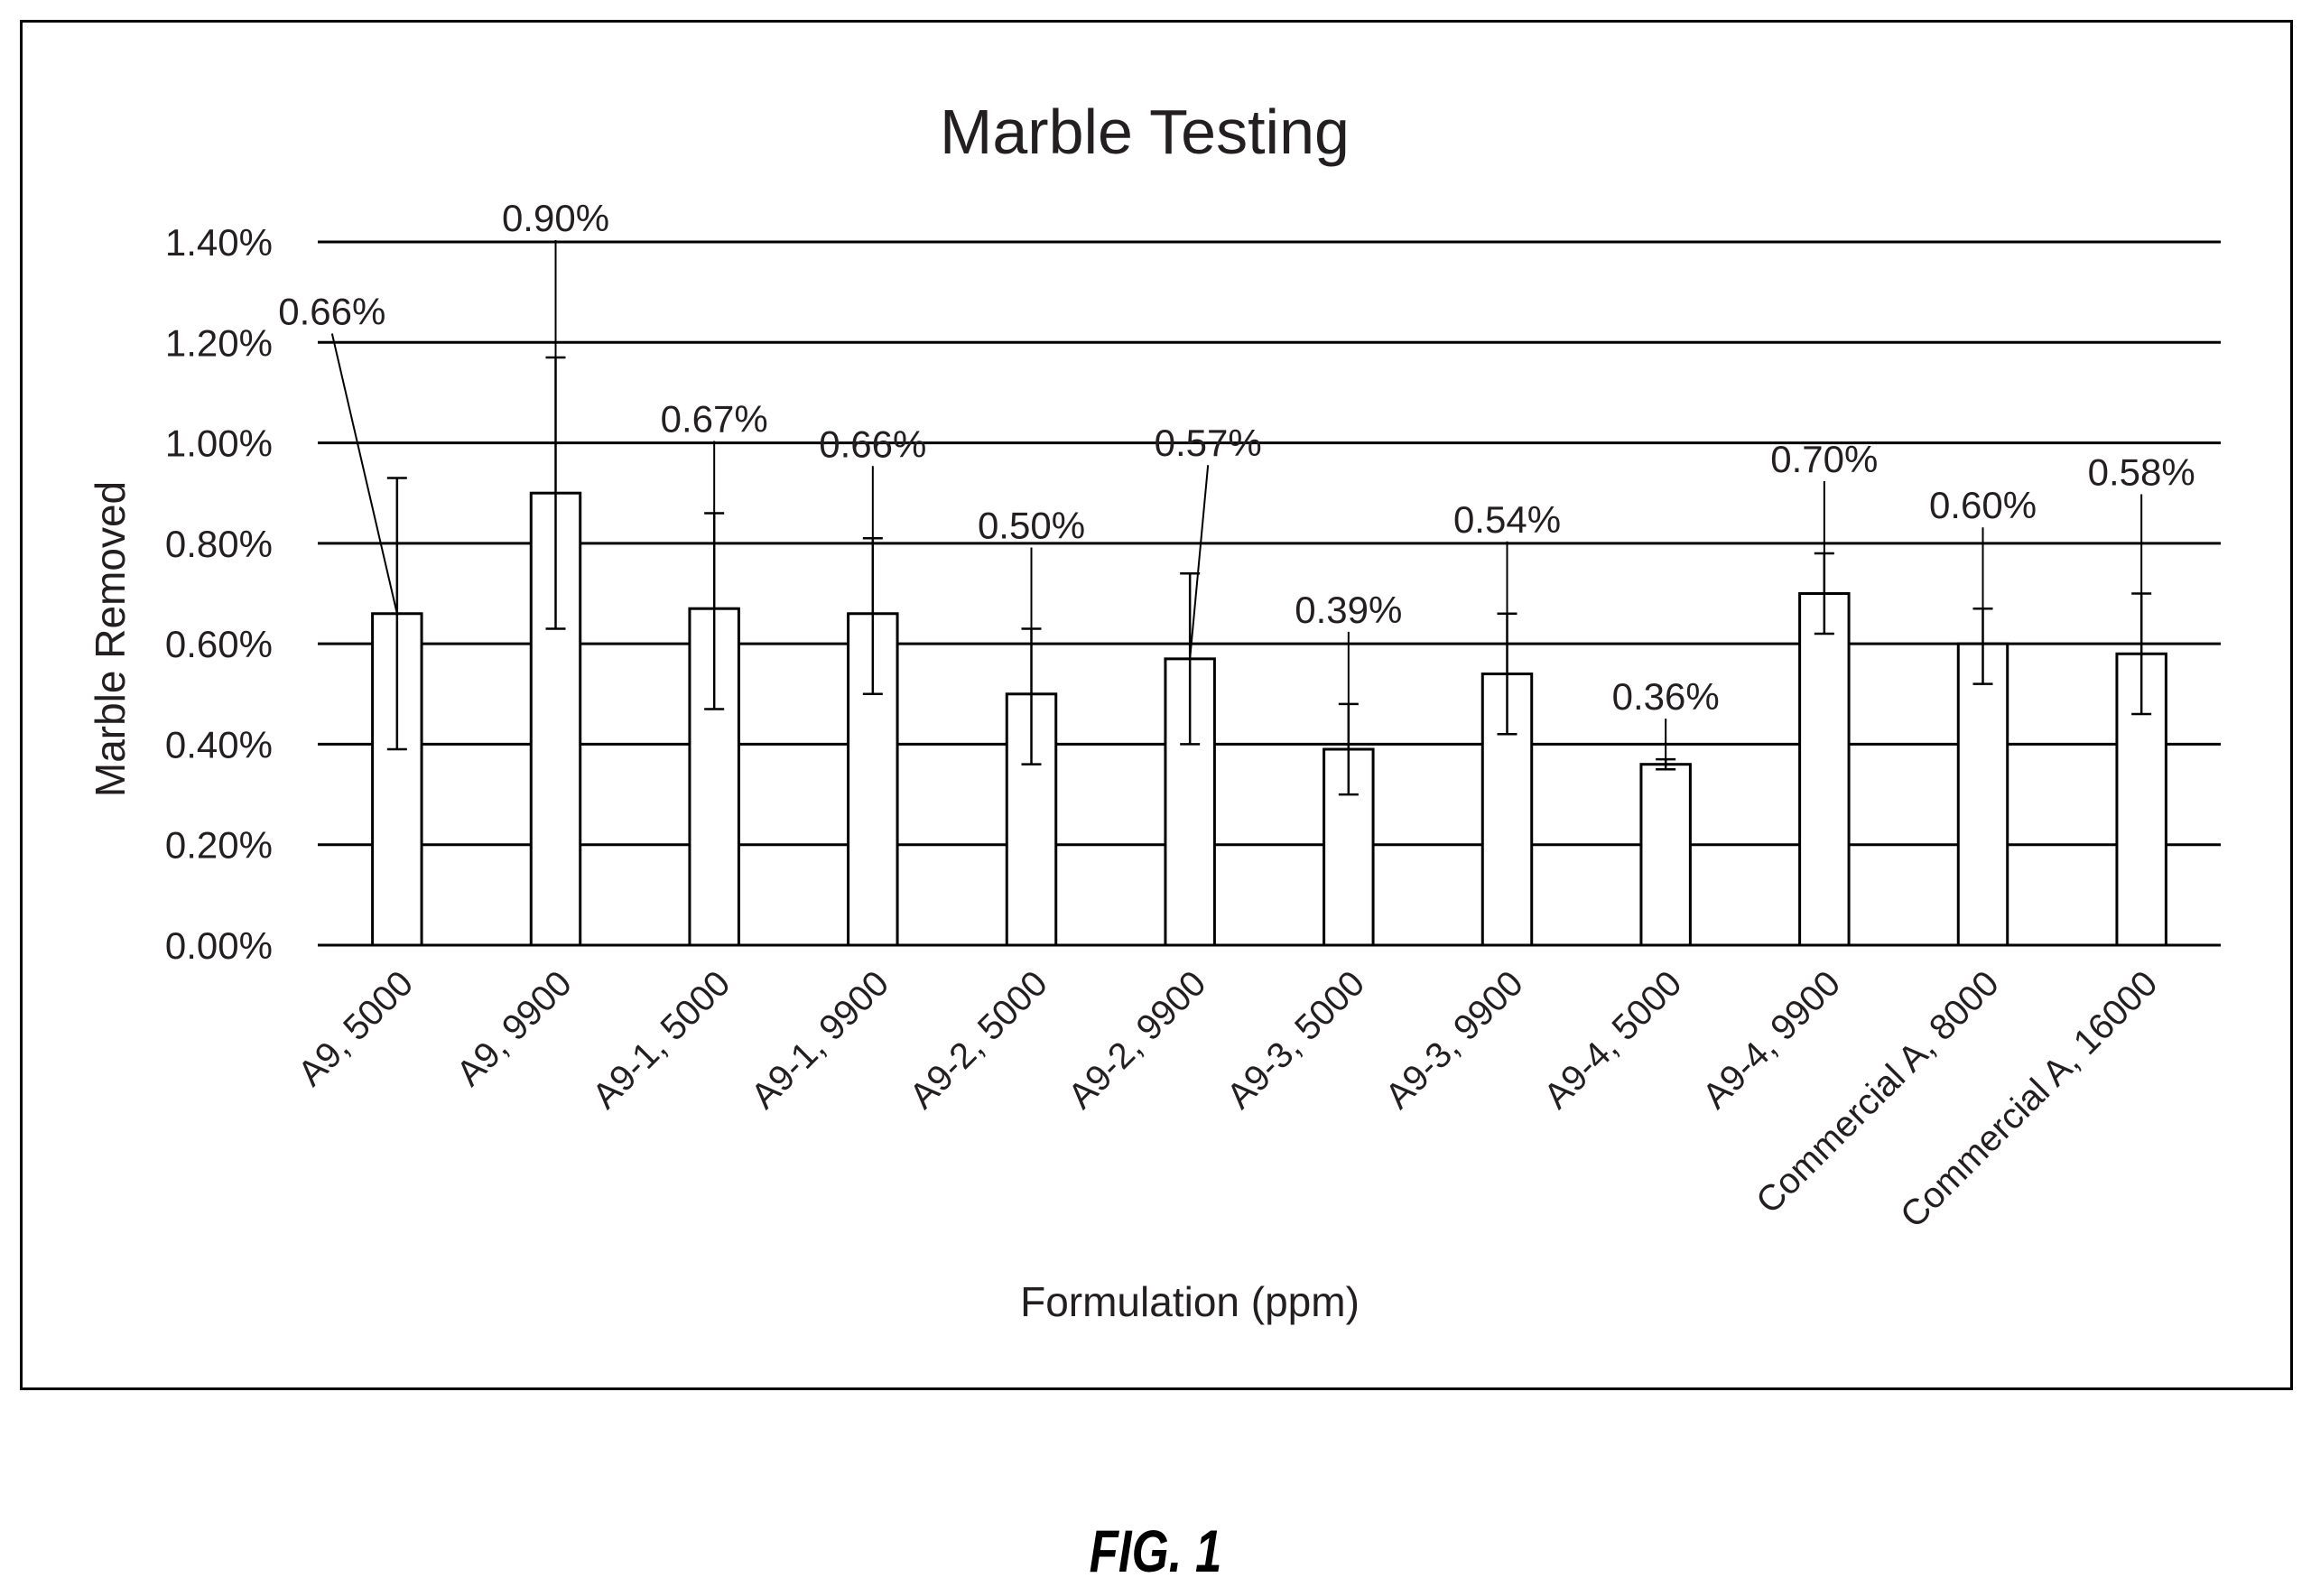 The image size is (2311, 1596). I want to click on y-tick-label: 1.00%, so click(219, 443).